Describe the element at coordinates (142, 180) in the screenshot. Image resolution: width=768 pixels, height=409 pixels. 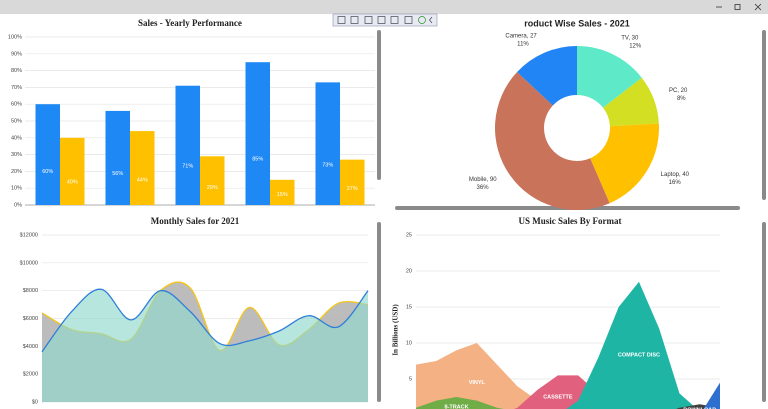
I see `data-label: 44%` at that location.